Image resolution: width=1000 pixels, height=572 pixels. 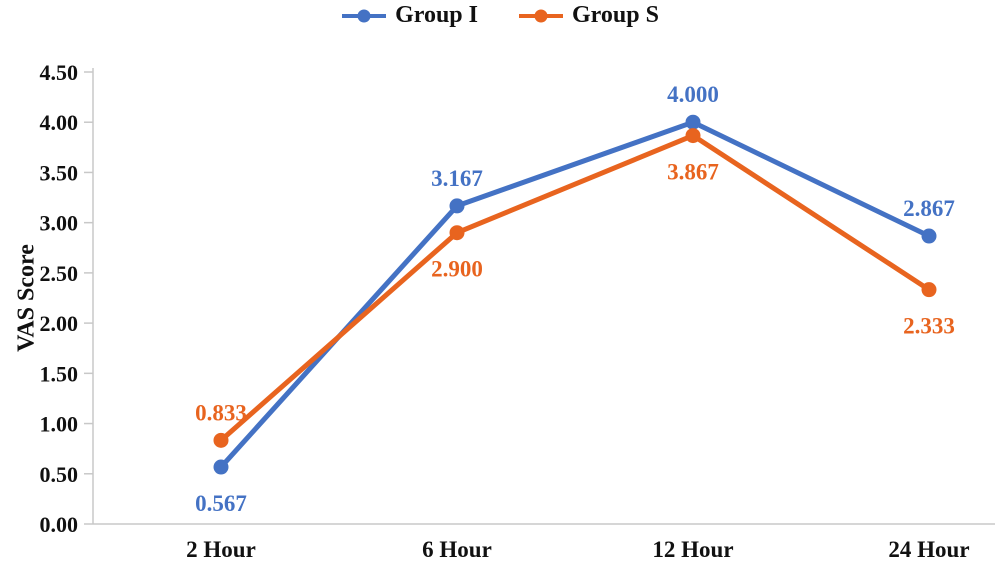 What do you see at coordinates (457, 549) in the screenshot?
I see `x-category-label: 6 Hour` at bounding box center [457, 549].